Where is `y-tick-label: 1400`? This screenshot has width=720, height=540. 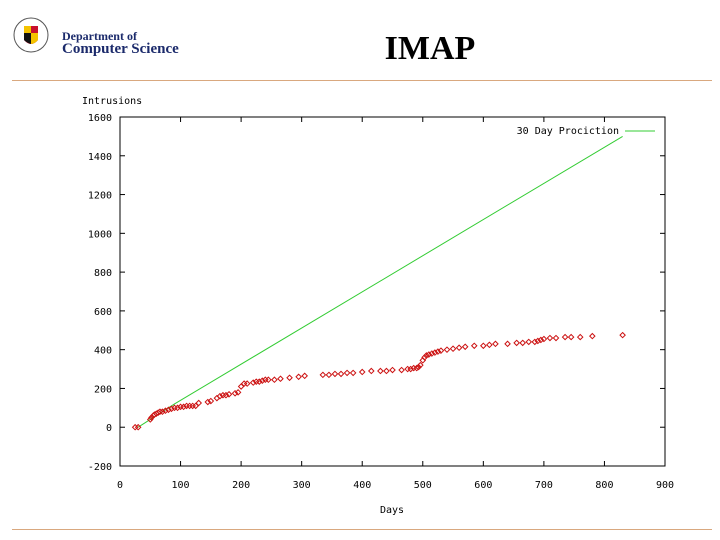 y-tick-label: 1400 is located at coordinates (100, 157).